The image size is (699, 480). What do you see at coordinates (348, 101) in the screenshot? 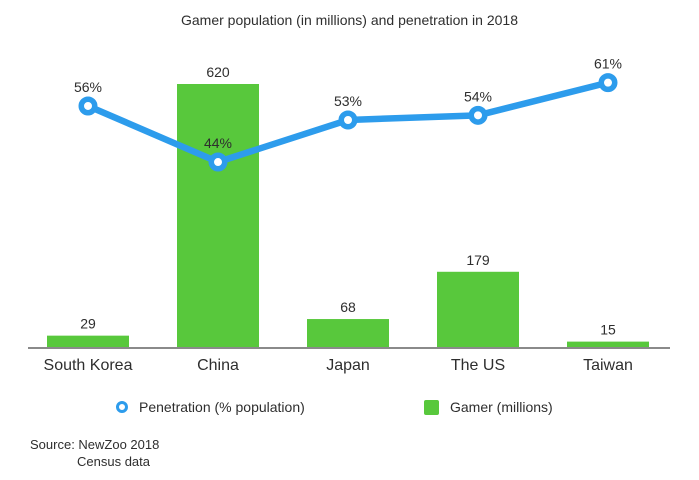
I see `penetration-value-label: 53%` at bounding box center [348, 101].